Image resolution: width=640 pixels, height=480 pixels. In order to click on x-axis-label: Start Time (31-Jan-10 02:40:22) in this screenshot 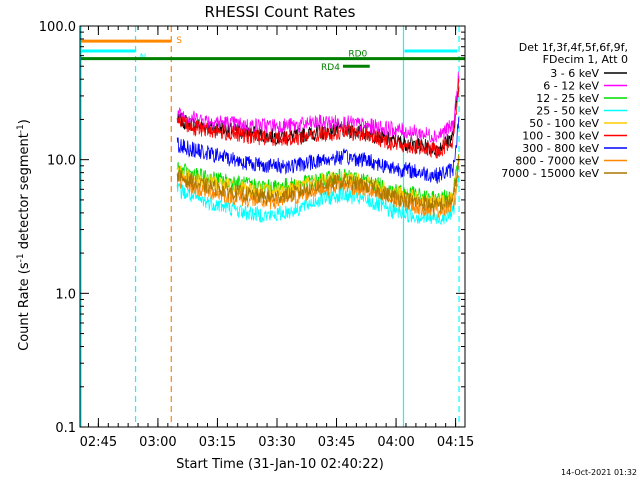, I will do `click(280, 464)`.